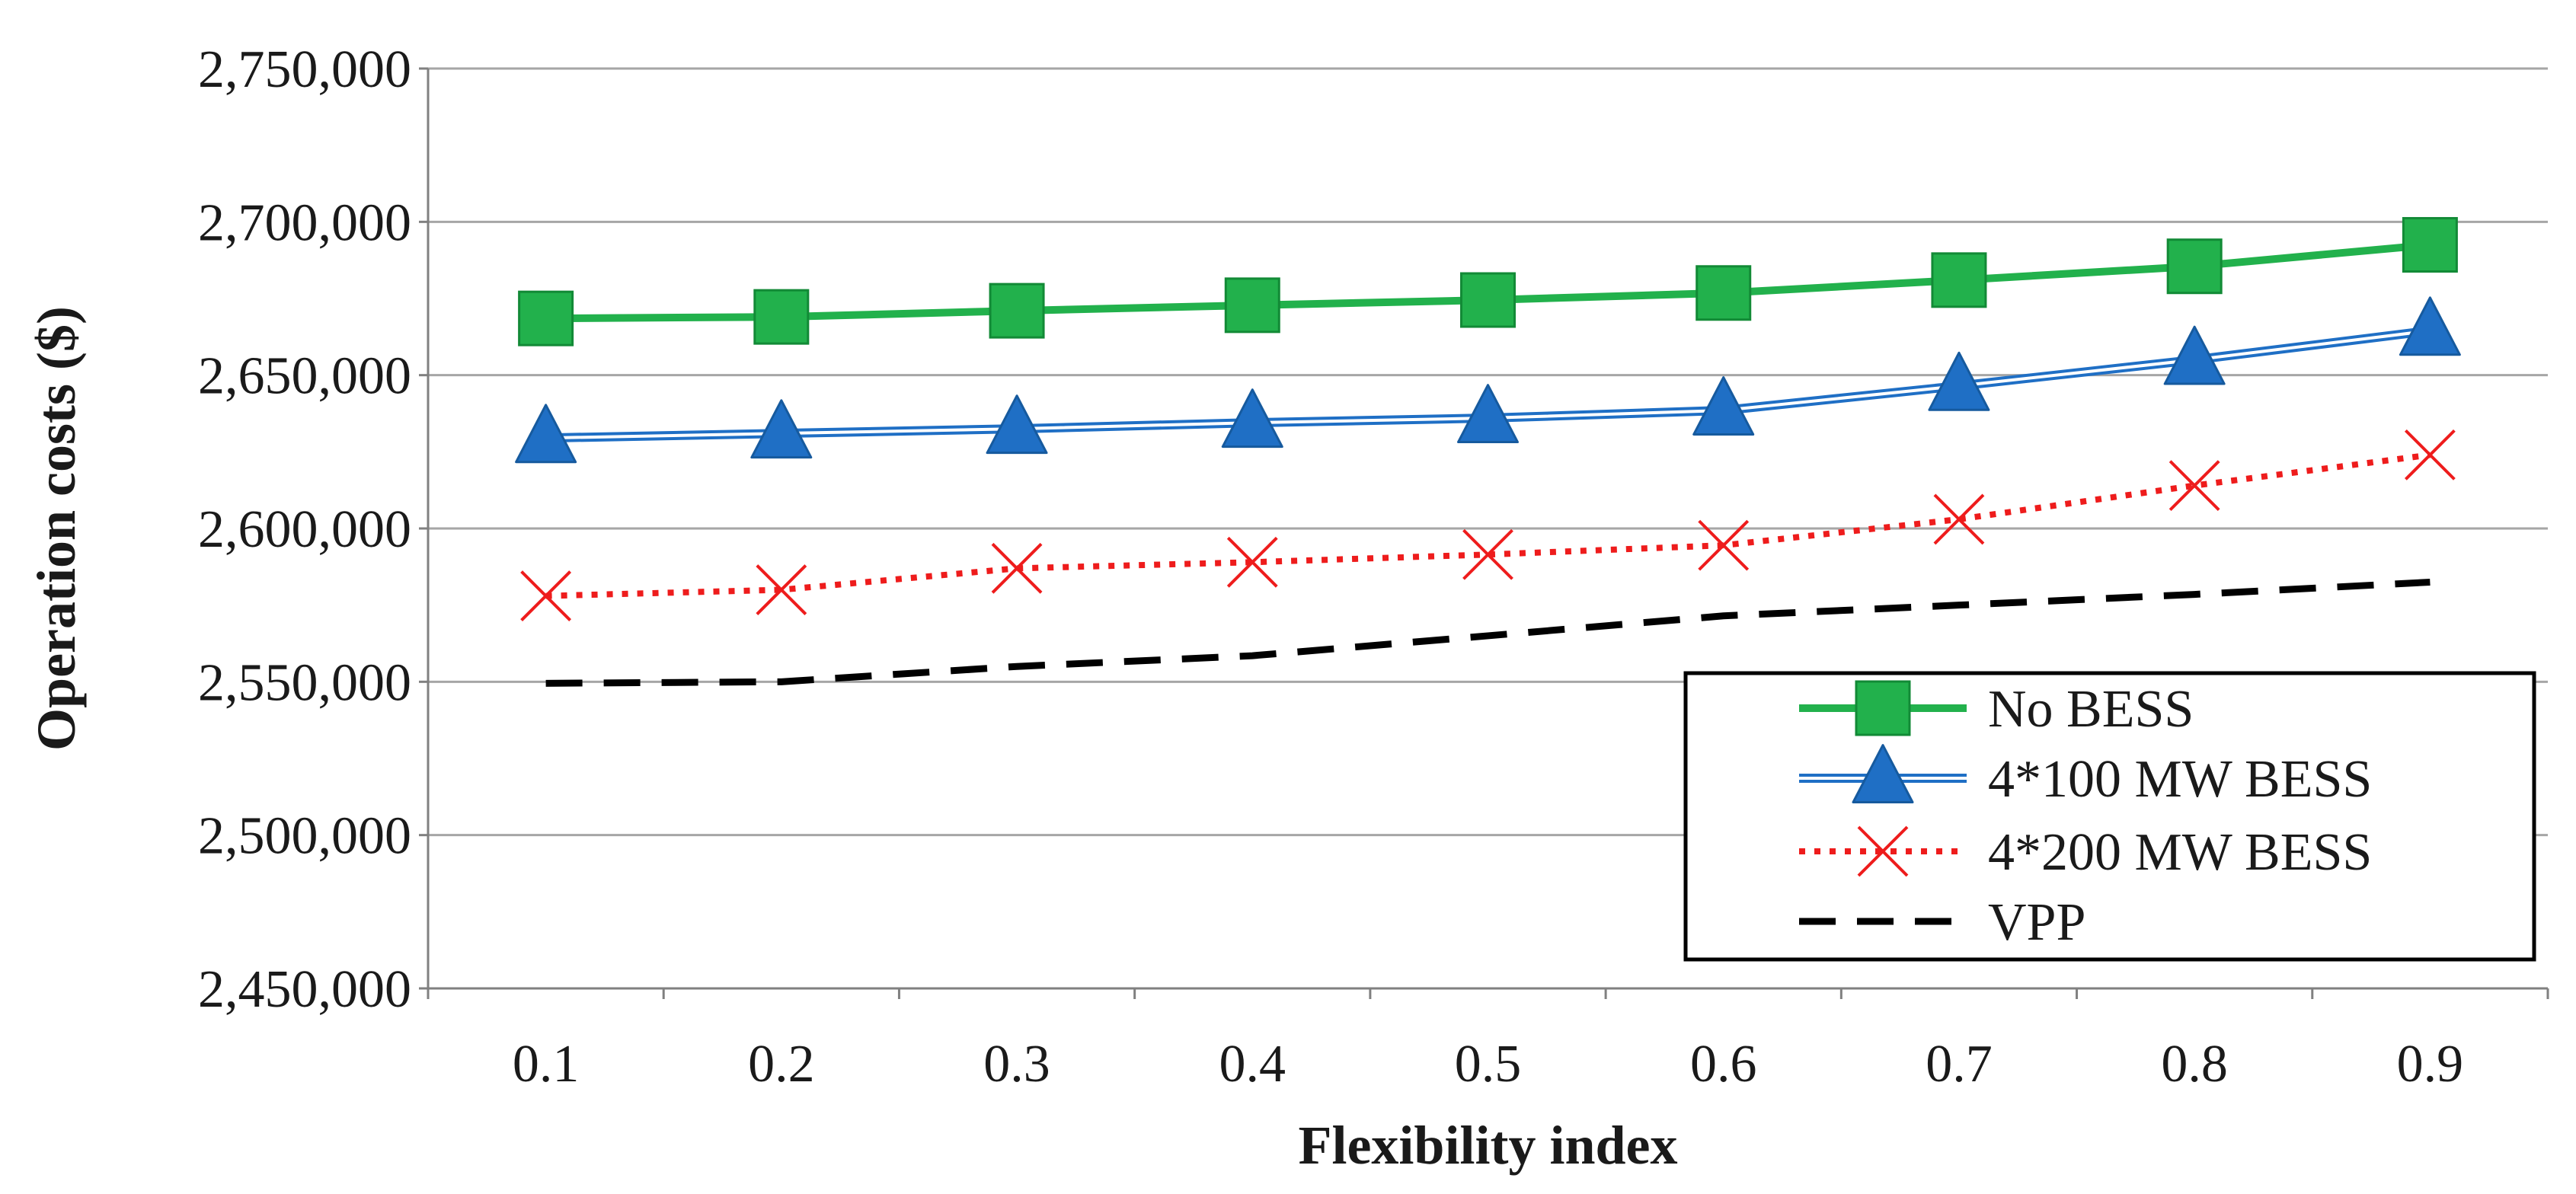 This screenshot has width=2576, height=1194. Describe the element at coordinates (1724, 1064) in the screenshot. I see `x-tick-label: 0.6` at that location.